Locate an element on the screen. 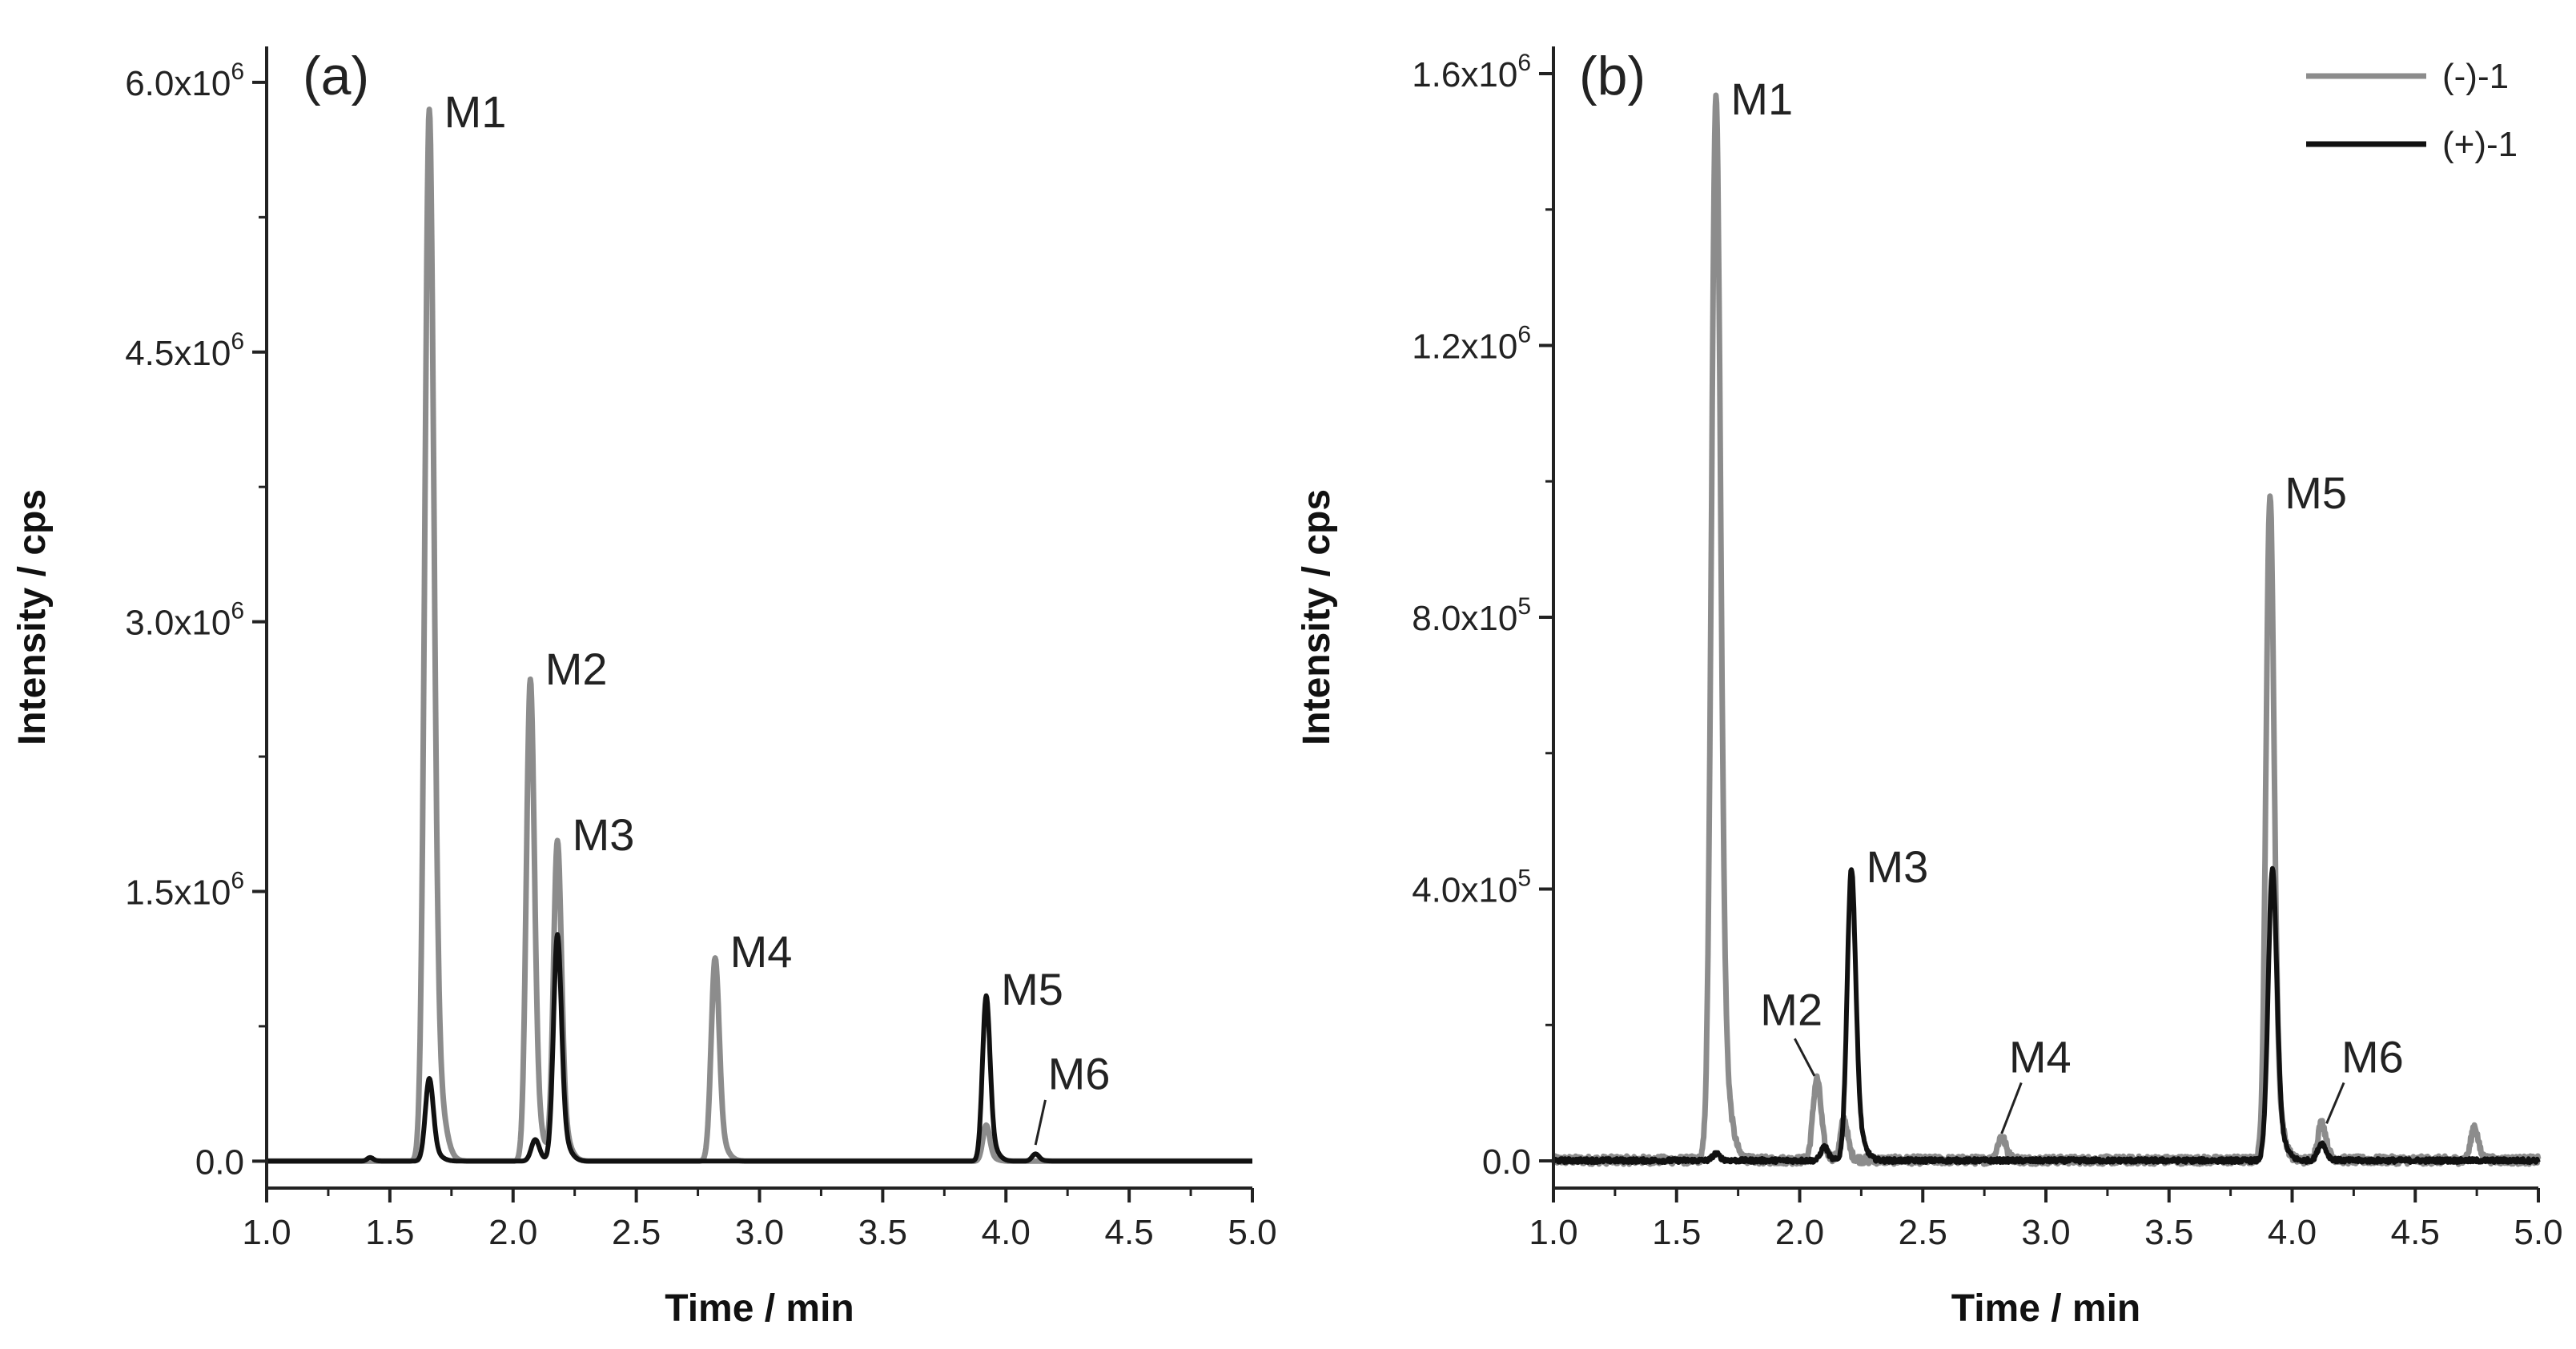 The width and height of the screenshot is (2576, 1349). y-tick-label: 4.0x10⁵ is located at coordinates (1471, 887).